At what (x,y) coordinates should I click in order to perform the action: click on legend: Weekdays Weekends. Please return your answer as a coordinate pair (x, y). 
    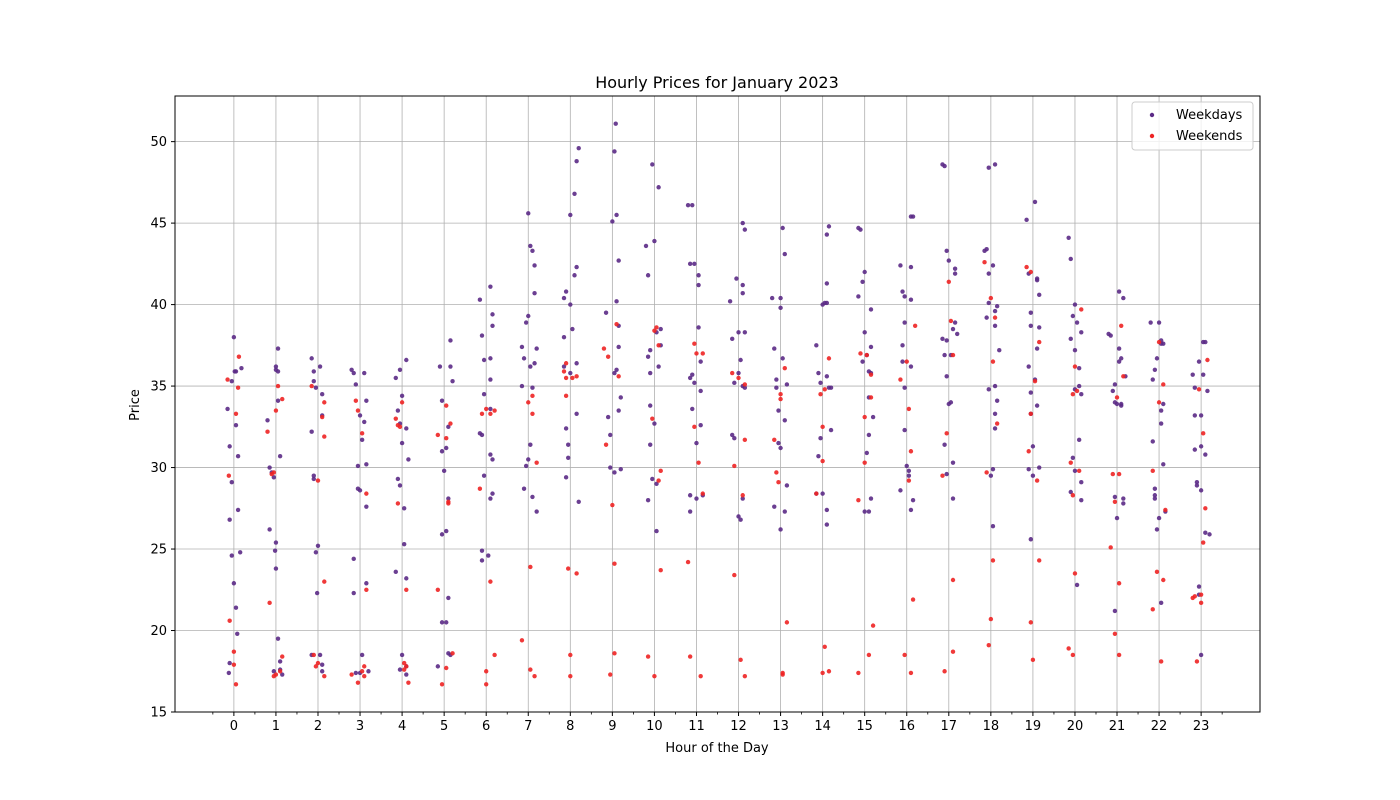
    Looking at the image, I should click on (1192, 126).